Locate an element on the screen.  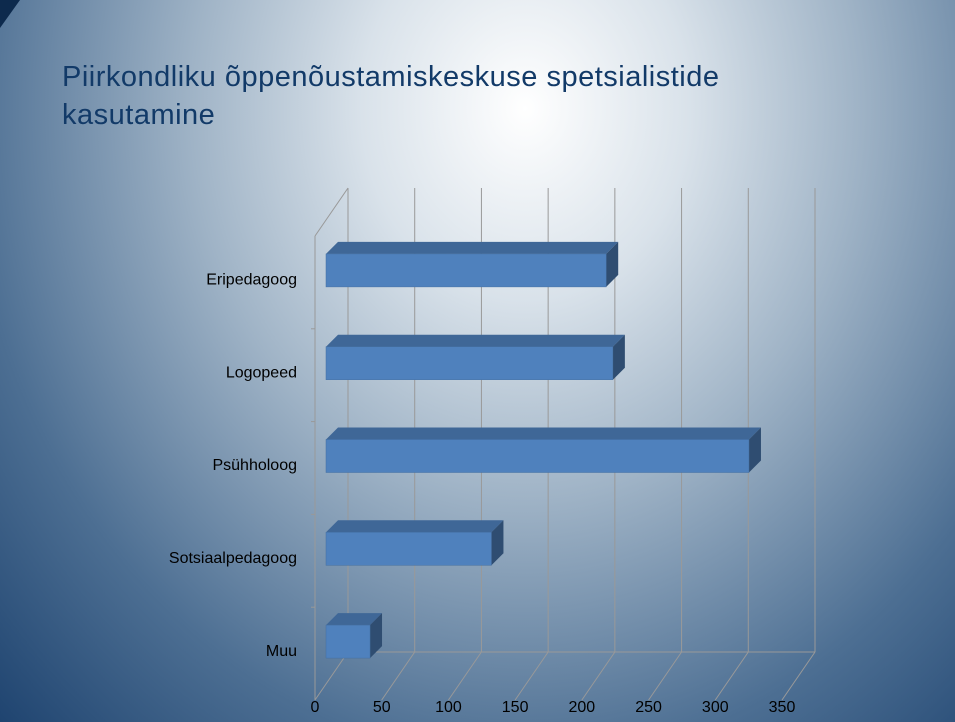
y-tick-label: Psühholoog is located at coordinates (254, 465).